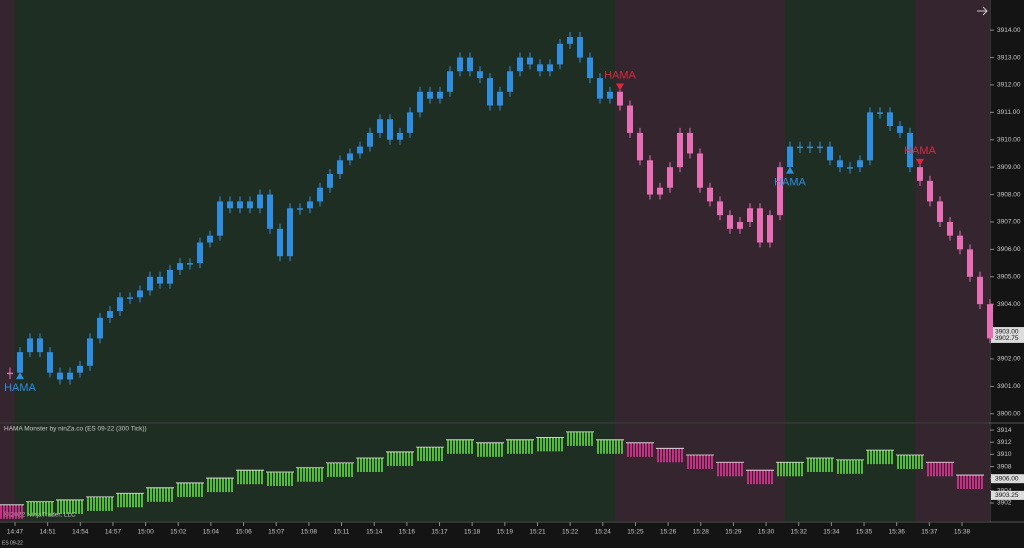  What do you see at coordinates (276, 532) in the screenshot?
I see `x-tick-label: 15:07` at bounding box center [276, 532].